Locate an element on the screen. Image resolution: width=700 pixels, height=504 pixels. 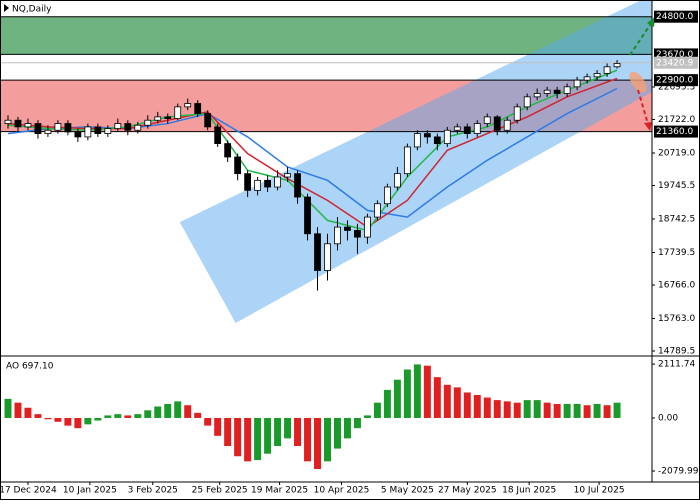
x-tick-label: 3 Feb 2025 is located at coordinates (153, 491).